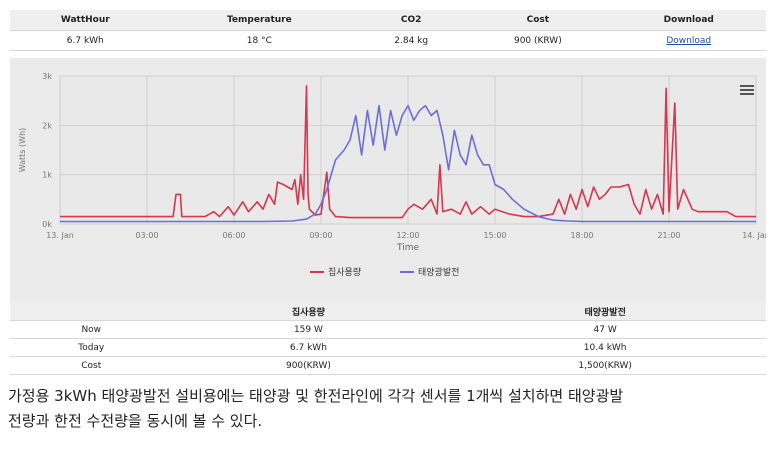 The image size is (776, 450). Describe the element at coordinates (605, 329) in the screenshot. I see `stats-solar-value: 47 W` at that location.